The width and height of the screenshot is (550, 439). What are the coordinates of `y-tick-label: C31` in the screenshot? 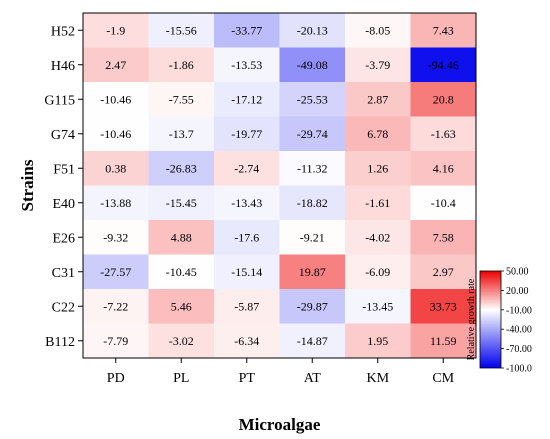 It's located at (63, 273).